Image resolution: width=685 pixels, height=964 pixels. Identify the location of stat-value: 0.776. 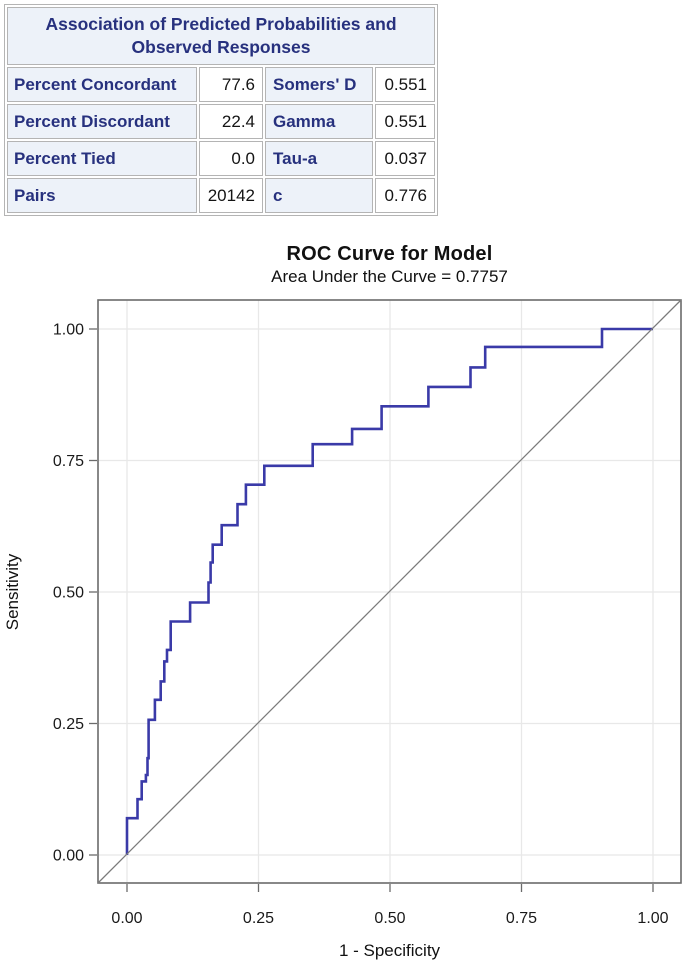
(405, 195).